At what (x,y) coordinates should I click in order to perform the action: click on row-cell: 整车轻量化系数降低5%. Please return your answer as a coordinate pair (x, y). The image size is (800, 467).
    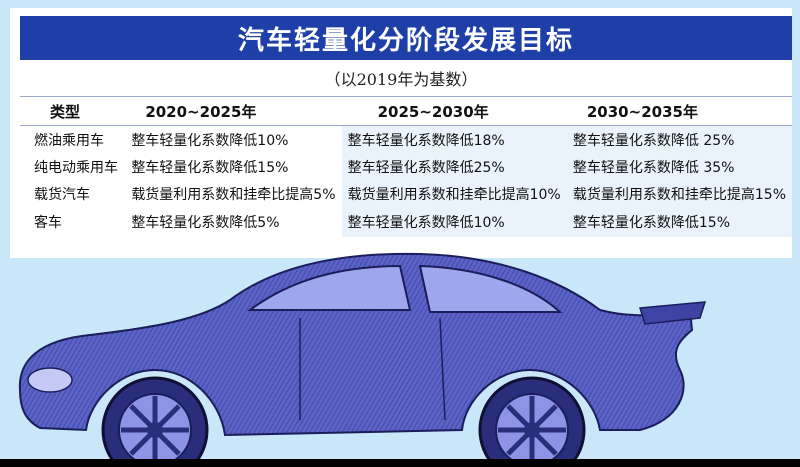
    Looking at the image, I should click on (205, 223).